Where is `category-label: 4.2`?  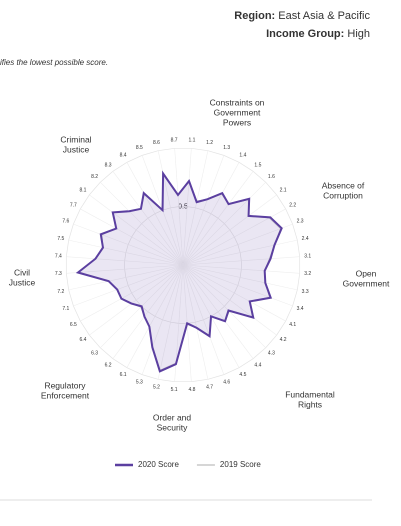 category-label: 4.2 is located at coordinates (283, 340).